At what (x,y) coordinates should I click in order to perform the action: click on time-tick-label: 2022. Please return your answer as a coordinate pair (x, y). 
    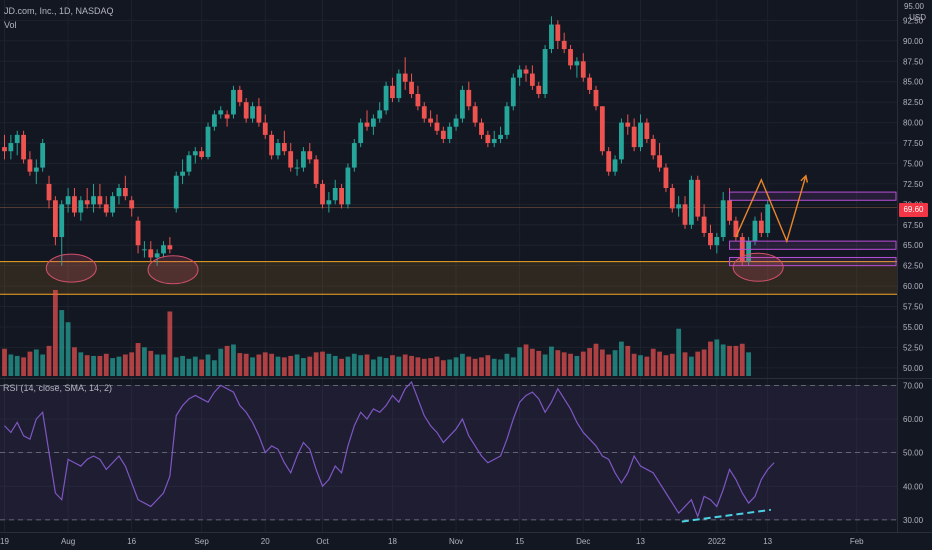
    Looking at the image, I should click on (717, 541).